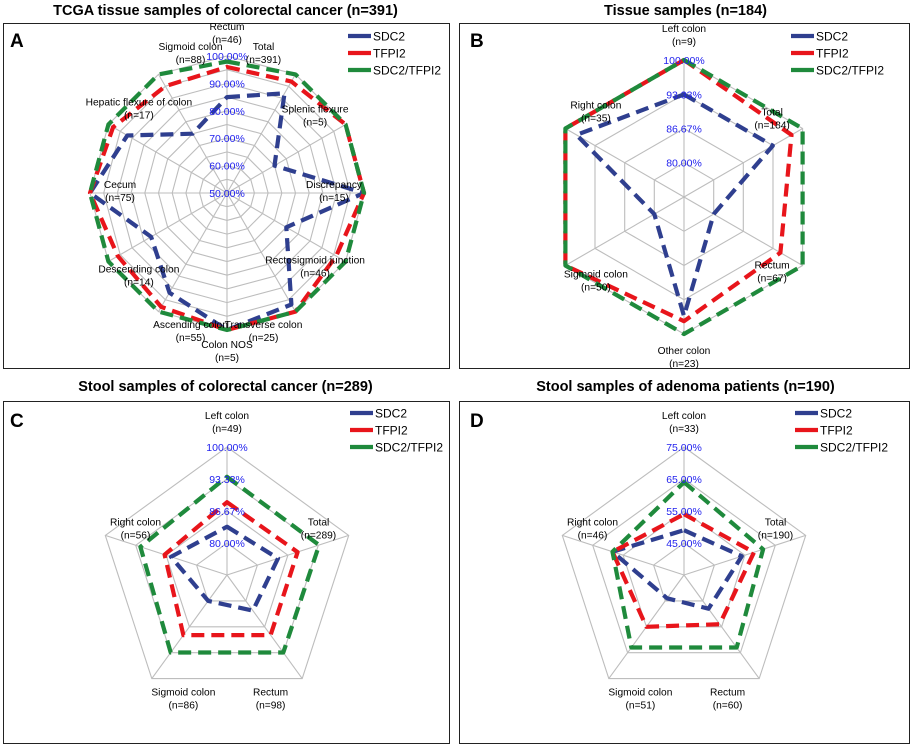 This screenshot has width=913, height=749. I want to click on axis-label: Left colon (n=33), so click(684, 423).